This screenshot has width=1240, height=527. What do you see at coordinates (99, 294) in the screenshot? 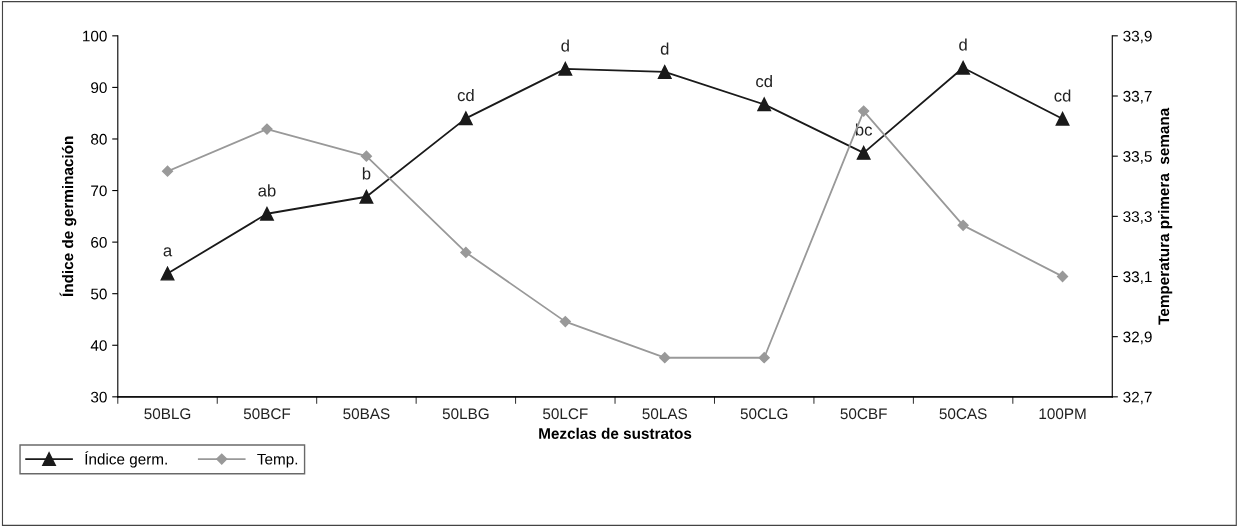
I see `y-tick-label: 50` at bounding box center [99, 294].